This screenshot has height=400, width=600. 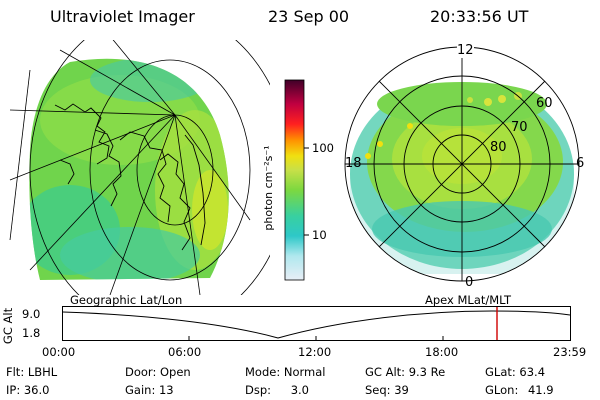 I want to click on altitude-xtick-label-2: 12:00, so click(x=315, y=352).